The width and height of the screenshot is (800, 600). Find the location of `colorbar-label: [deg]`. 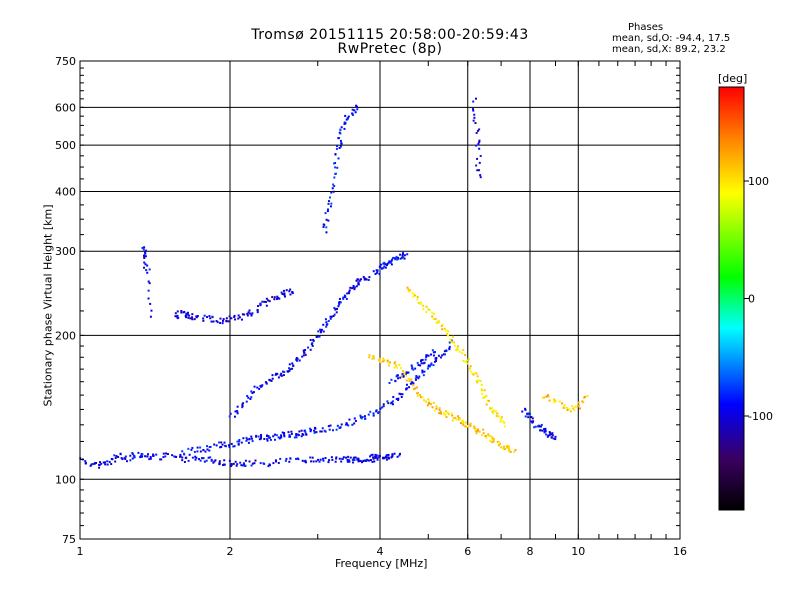

colorbar-label: [deg] is located at coordinates (732, 78).